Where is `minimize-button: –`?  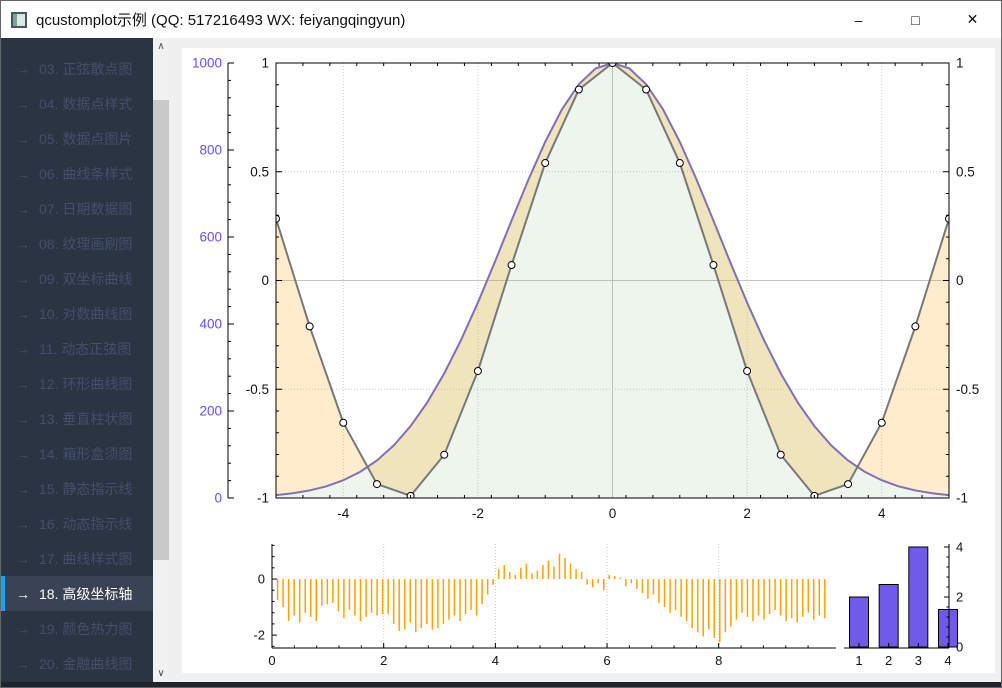
minimize-button: – is located at coordinates (858, 19).